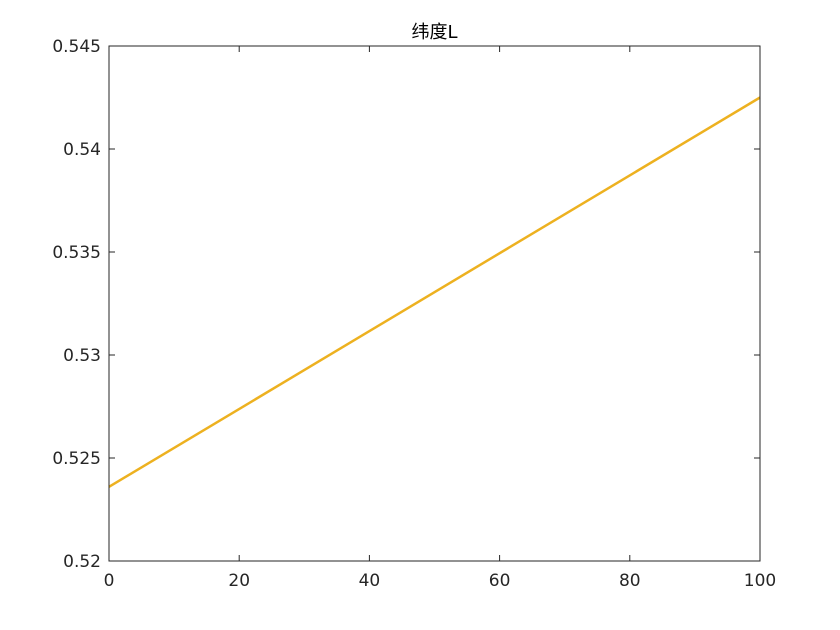 The width and height of the screenshot is (840, 630). What do you see at coordinates (500, 581) in the screenshot?
I see `x-tick-label: 60` at bounding box center [500, 581].